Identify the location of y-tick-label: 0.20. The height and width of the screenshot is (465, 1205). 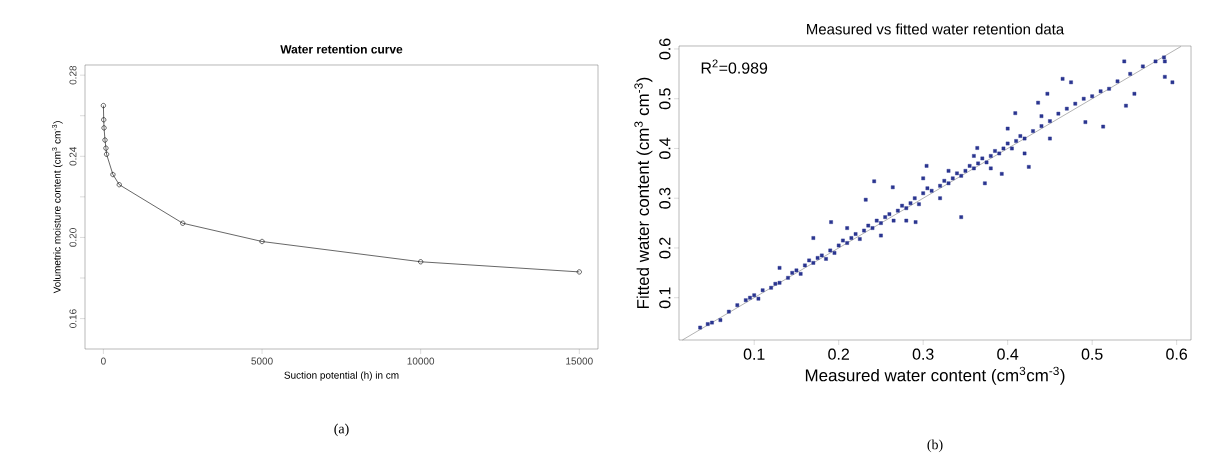
(73, 237).